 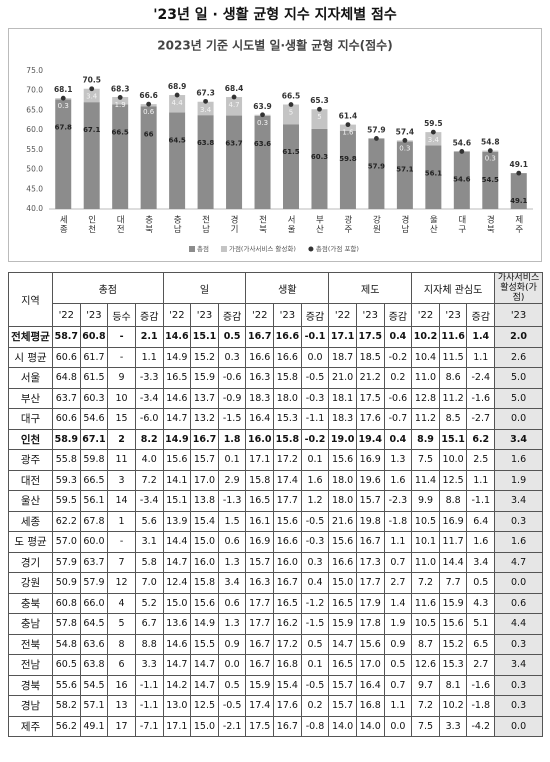 What do you see at coordinates (287, 398) in the screenshot?
I see `value-cell: 18.0` at bounding box center [287, 398].